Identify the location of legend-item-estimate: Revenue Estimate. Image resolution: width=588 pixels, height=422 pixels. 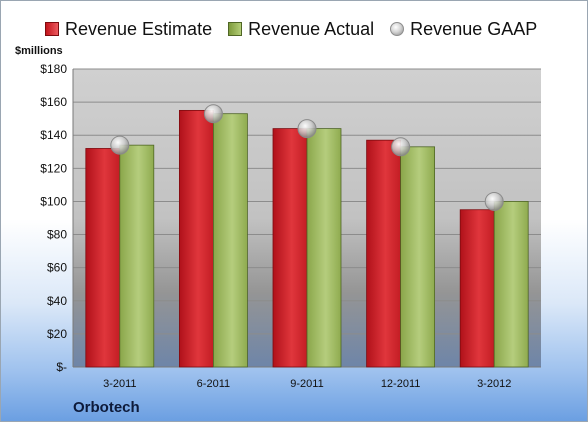
(128, 29).